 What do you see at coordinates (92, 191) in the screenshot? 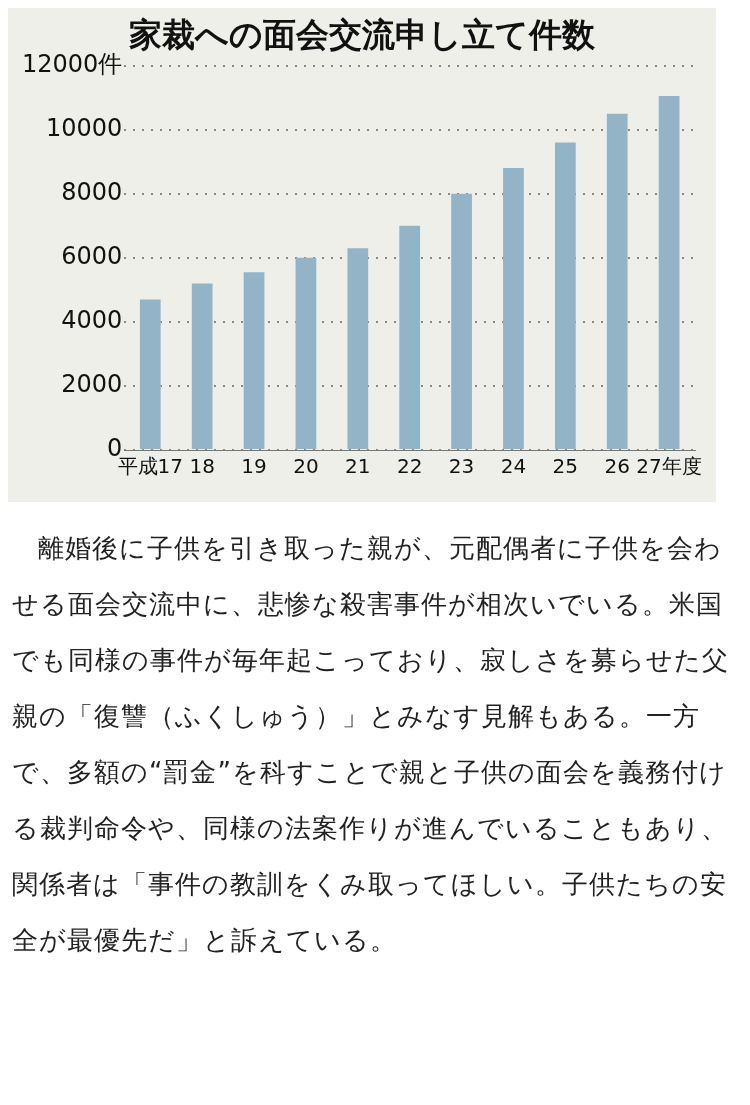
I see `y-tick-label: 8000` at bounding box center [92, 191].